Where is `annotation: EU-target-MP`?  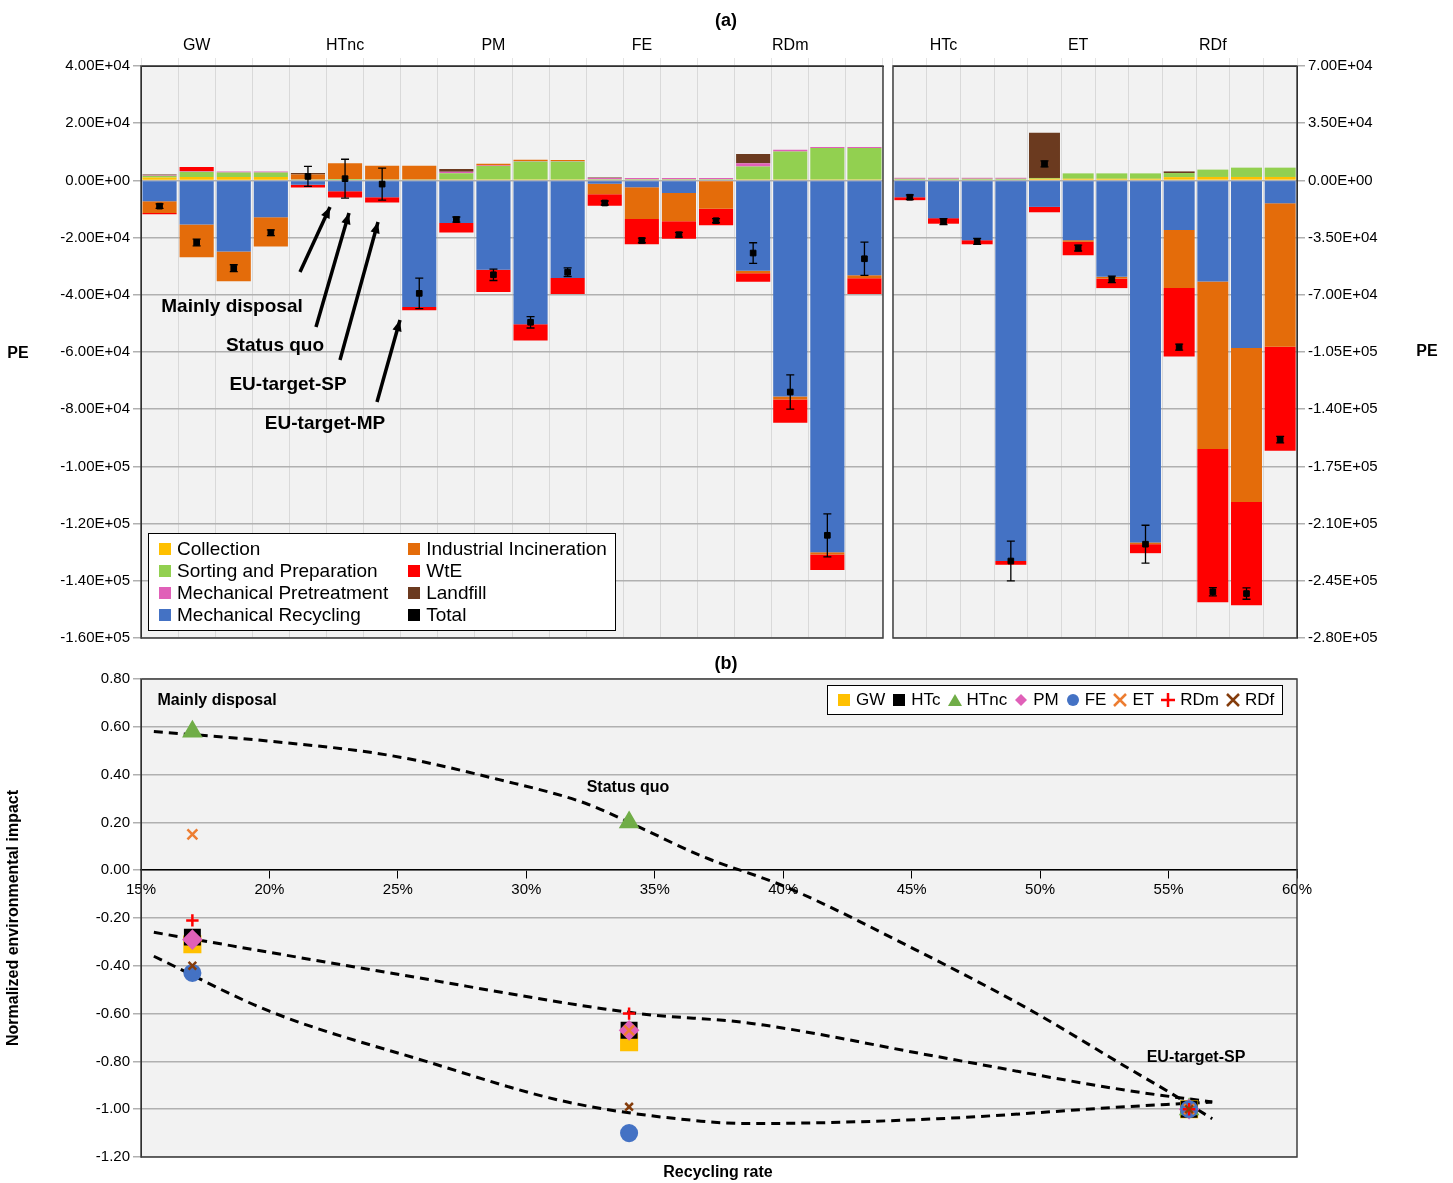 annotation: EU-target-MP is located at coordinates (325, 423).